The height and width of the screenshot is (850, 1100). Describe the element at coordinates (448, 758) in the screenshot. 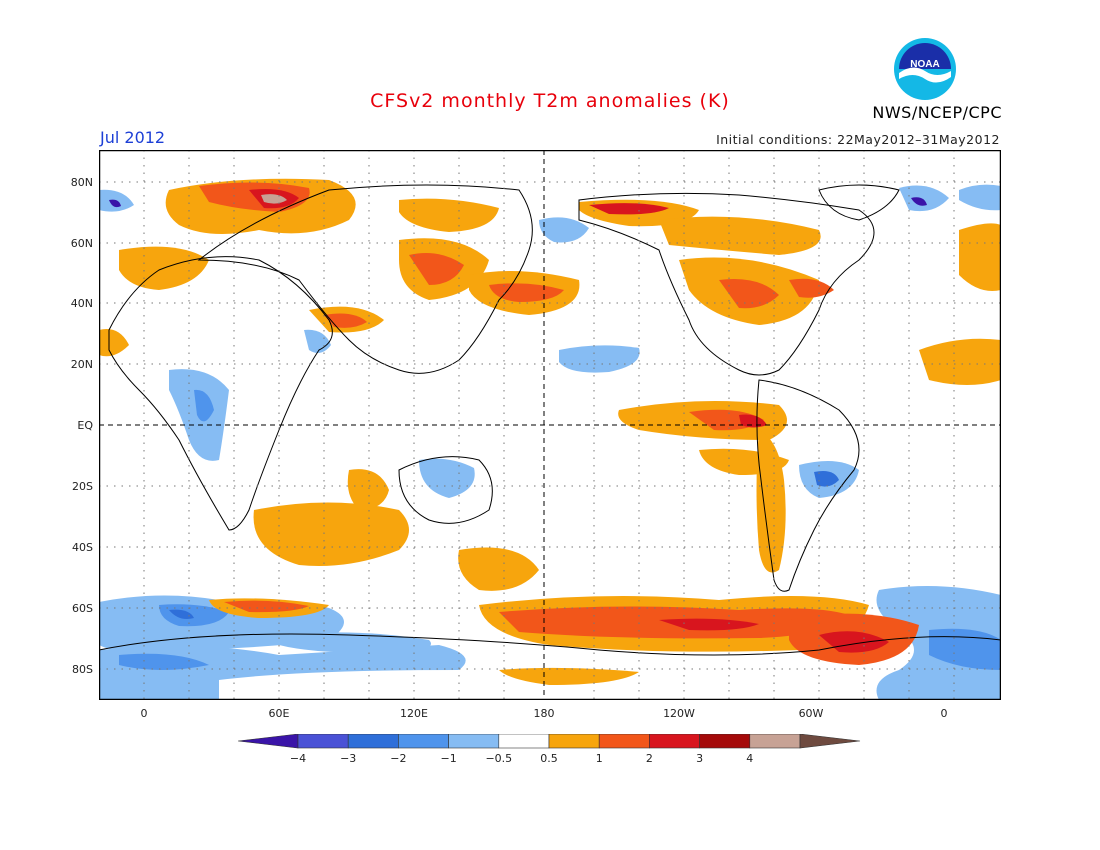

I see `colorbar-label: −1` at that location.